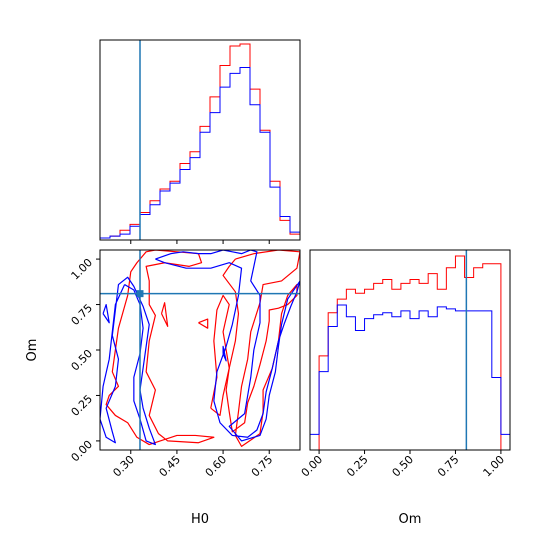 Image resolution: width=550 pixels, height=550 pixels. I want to click on om-tick-label: 0.50, so click(403, 466).